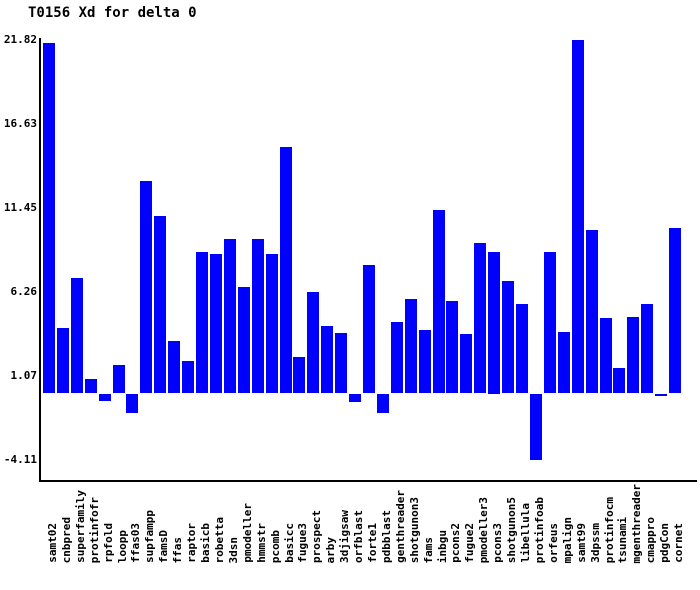 The width and height of the screenshot is (700, 590). Describe the element at coordinates (637, 523) in the screenshot. I see `x-tick-label: mgenthreader` at that location.